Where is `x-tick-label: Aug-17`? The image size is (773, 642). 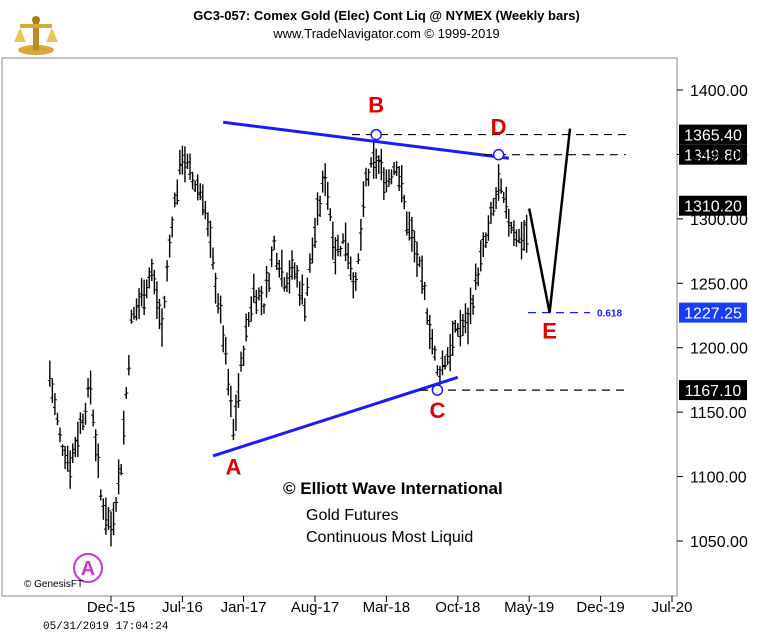
x-tick-label: Aug-17 is located at coordinates (315, 607).